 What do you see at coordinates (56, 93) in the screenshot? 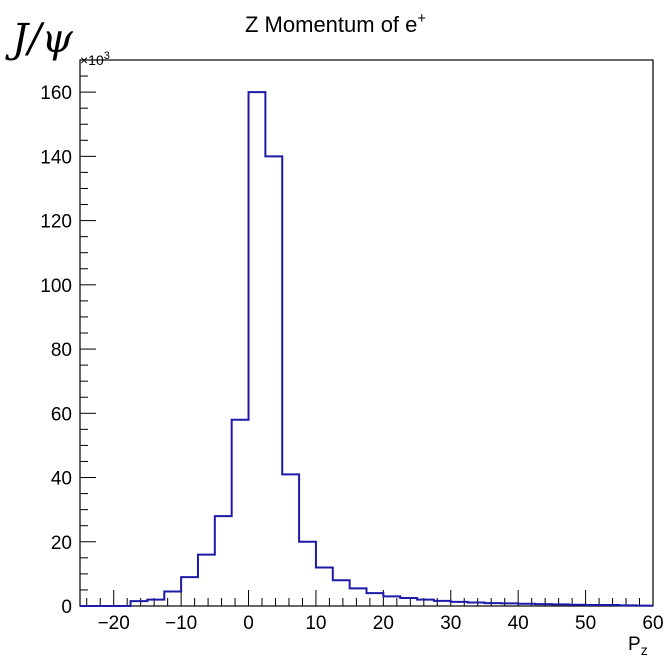
I see `y-tick-label: 160` at bounding box center [56, 93].